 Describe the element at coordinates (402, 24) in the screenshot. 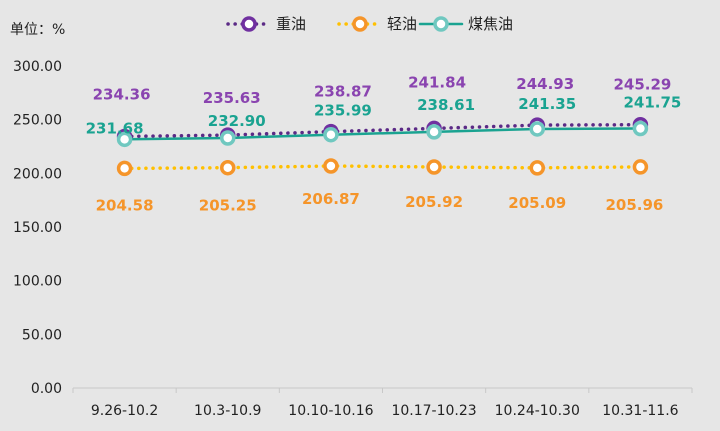

I see `legend-label-1: 轻油` at that location.